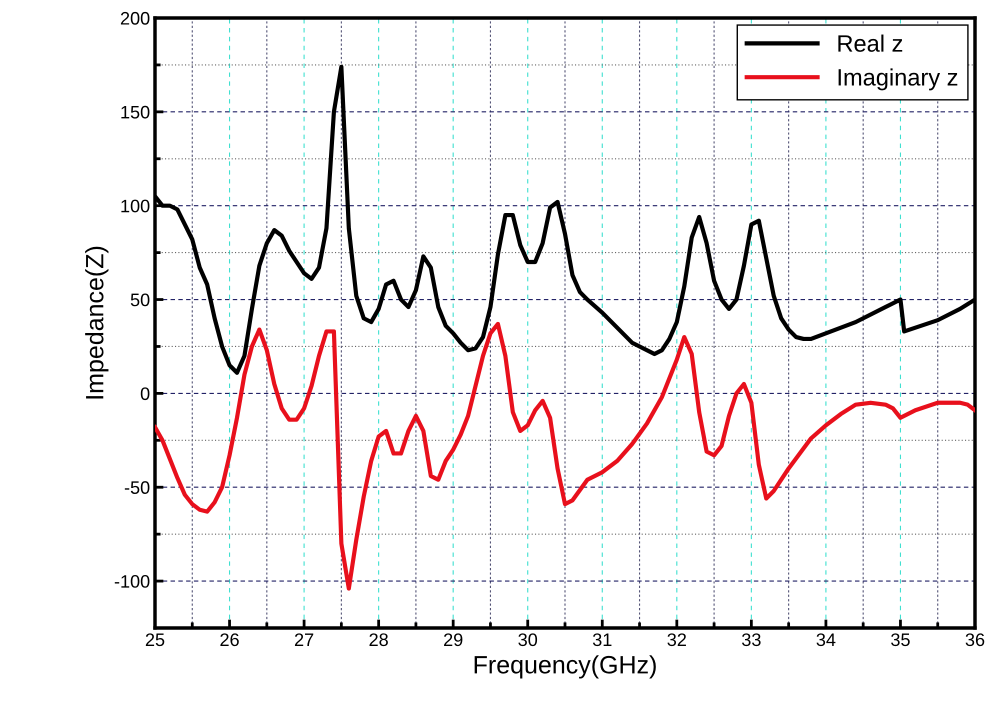 Image resolution: width=995 pixels, height=722 pixels. Describe the element at coordinates (135, 18) in the screenshot. I see `y-tick-label: 200` at that location.